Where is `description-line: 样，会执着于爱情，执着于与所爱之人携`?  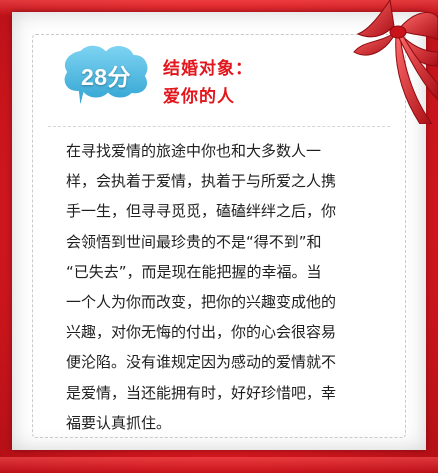
description-line: 样，会执着于爱情，执着于与所爱之人携 is located at coordinates (201, 181).